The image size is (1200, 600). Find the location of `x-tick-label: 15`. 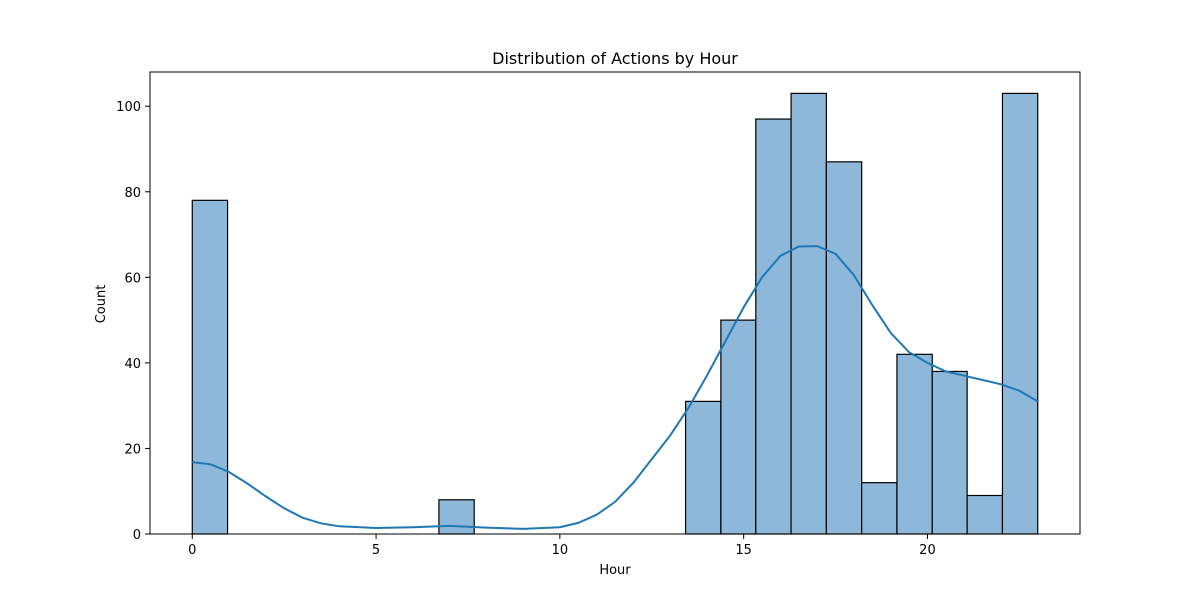

x-tick-label: 15 is located at coordinates (743, 550).